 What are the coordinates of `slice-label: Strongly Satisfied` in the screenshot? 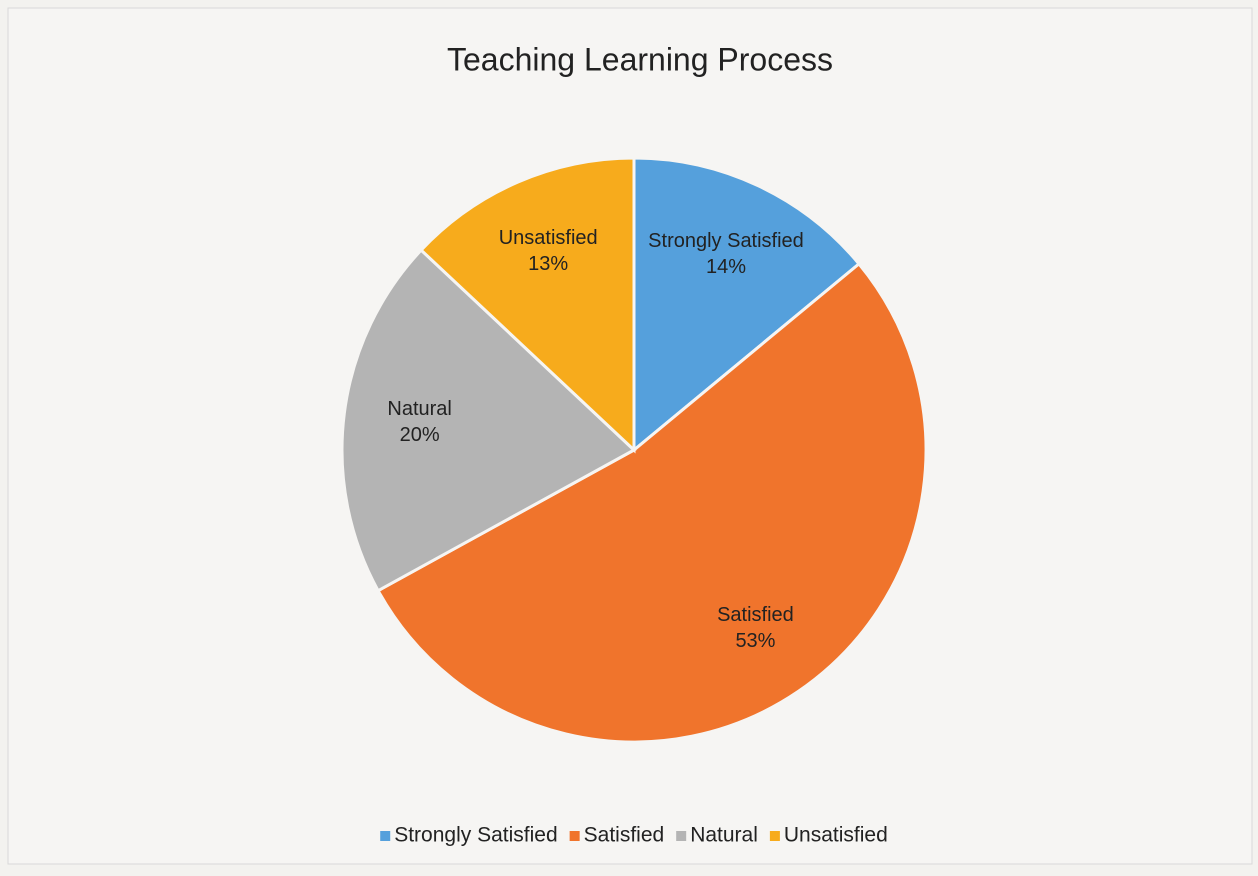 It's located at (726, 241).